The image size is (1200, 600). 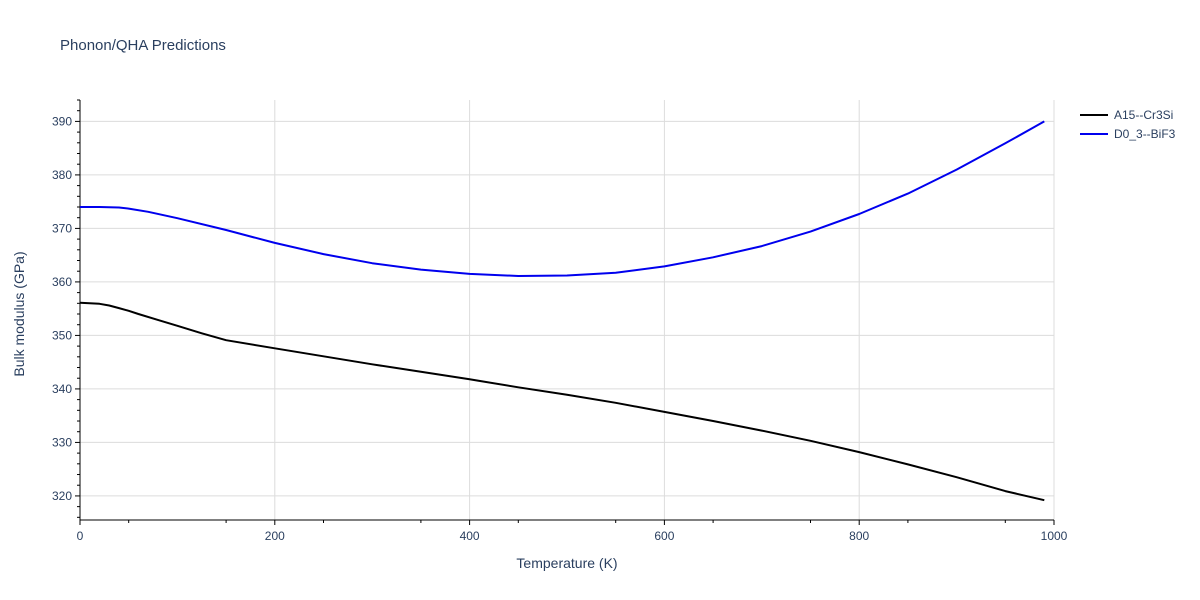 I want to click on y-tick-label: 350, so click(x=62, y=335).